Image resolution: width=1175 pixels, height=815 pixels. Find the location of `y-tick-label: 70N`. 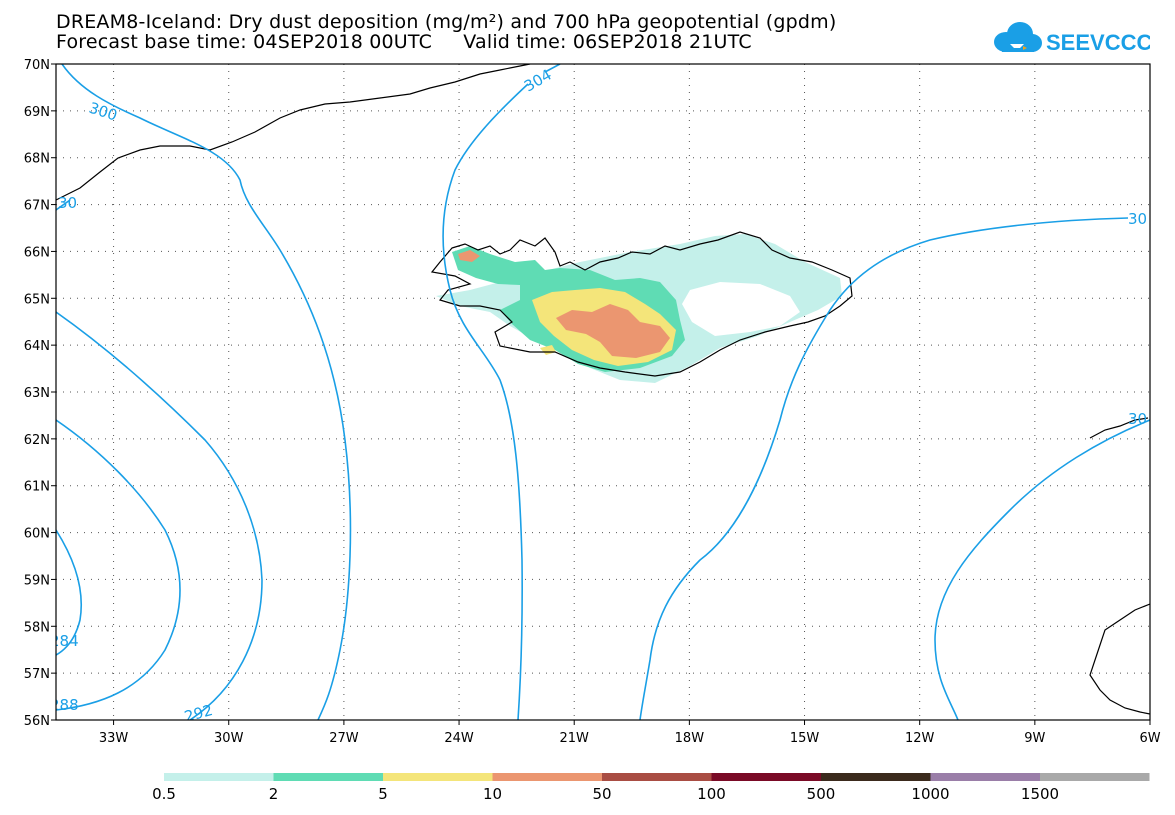

y-tick-label: 70N is located at coordinates (37, 65).